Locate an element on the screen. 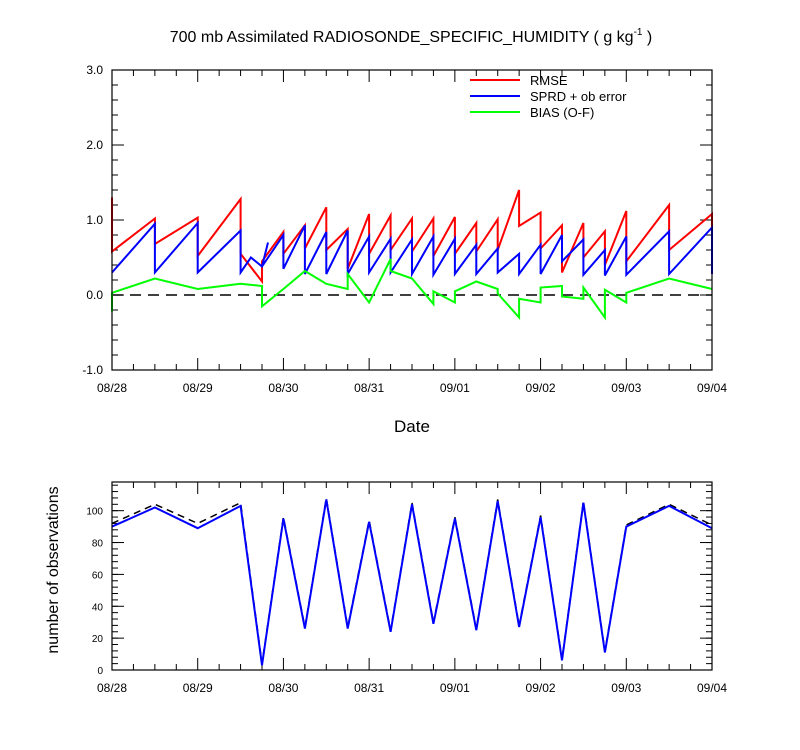  top-x-tick-label: 08/31 is located at coordinates (369, 388).